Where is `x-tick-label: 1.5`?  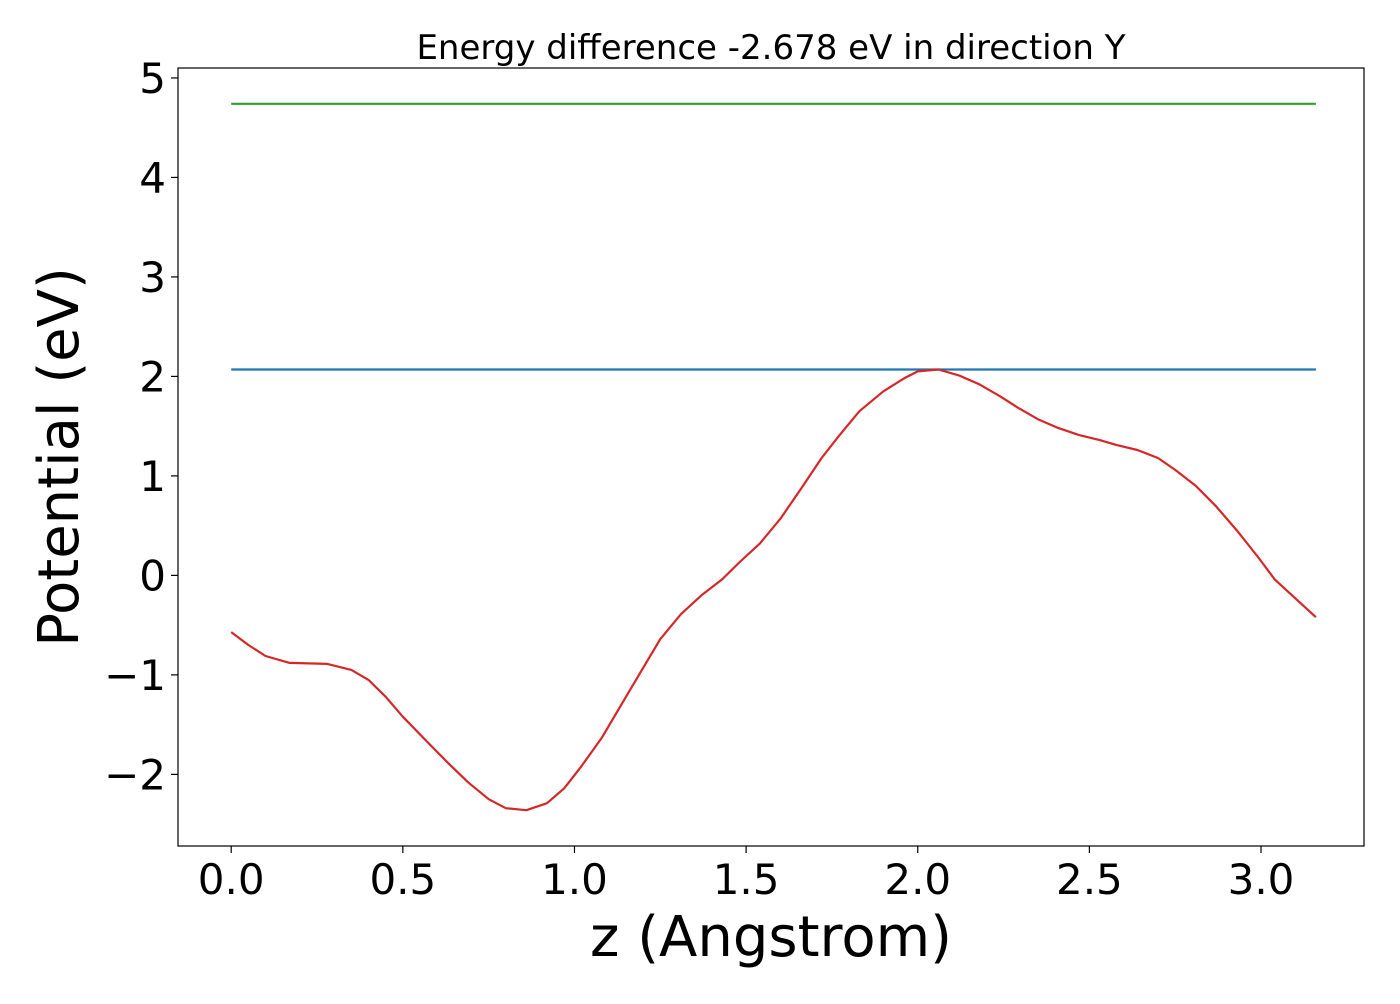
x-tick-label: 1.5 is located at coordinates (746, 879).